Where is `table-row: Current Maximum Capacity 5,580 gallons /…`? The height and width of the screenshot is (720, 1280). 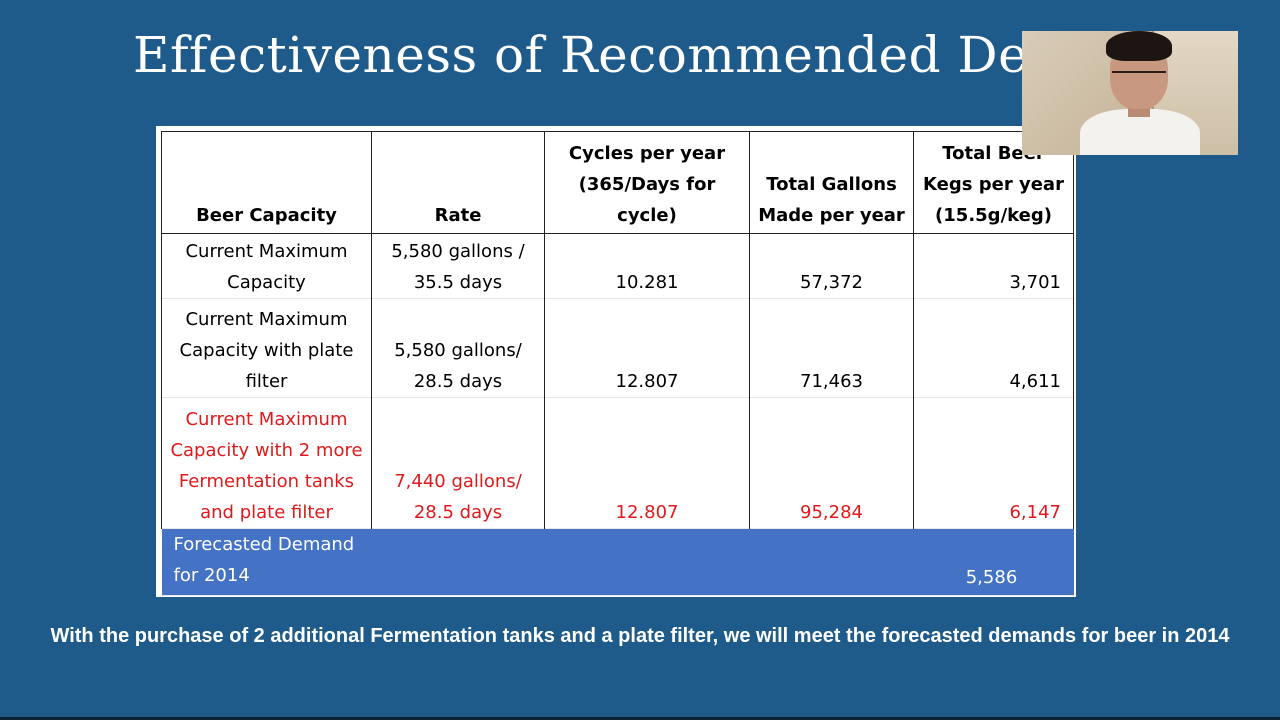 table-row: Current Maximum Capacity 5,580 gallons /… is located at coordinates (617, 266).